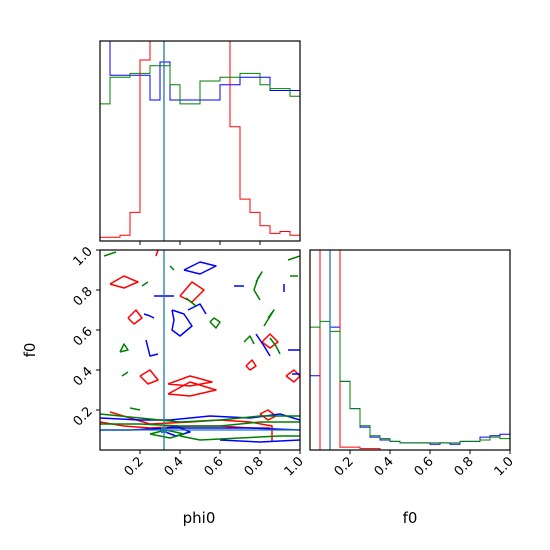 This screenshot has height=550, width=550. What do you see at coordinates (464, 466) in the screenshot?
I see `f0-hist-xtick-label: 0.8` at bounding box center [464, 466].